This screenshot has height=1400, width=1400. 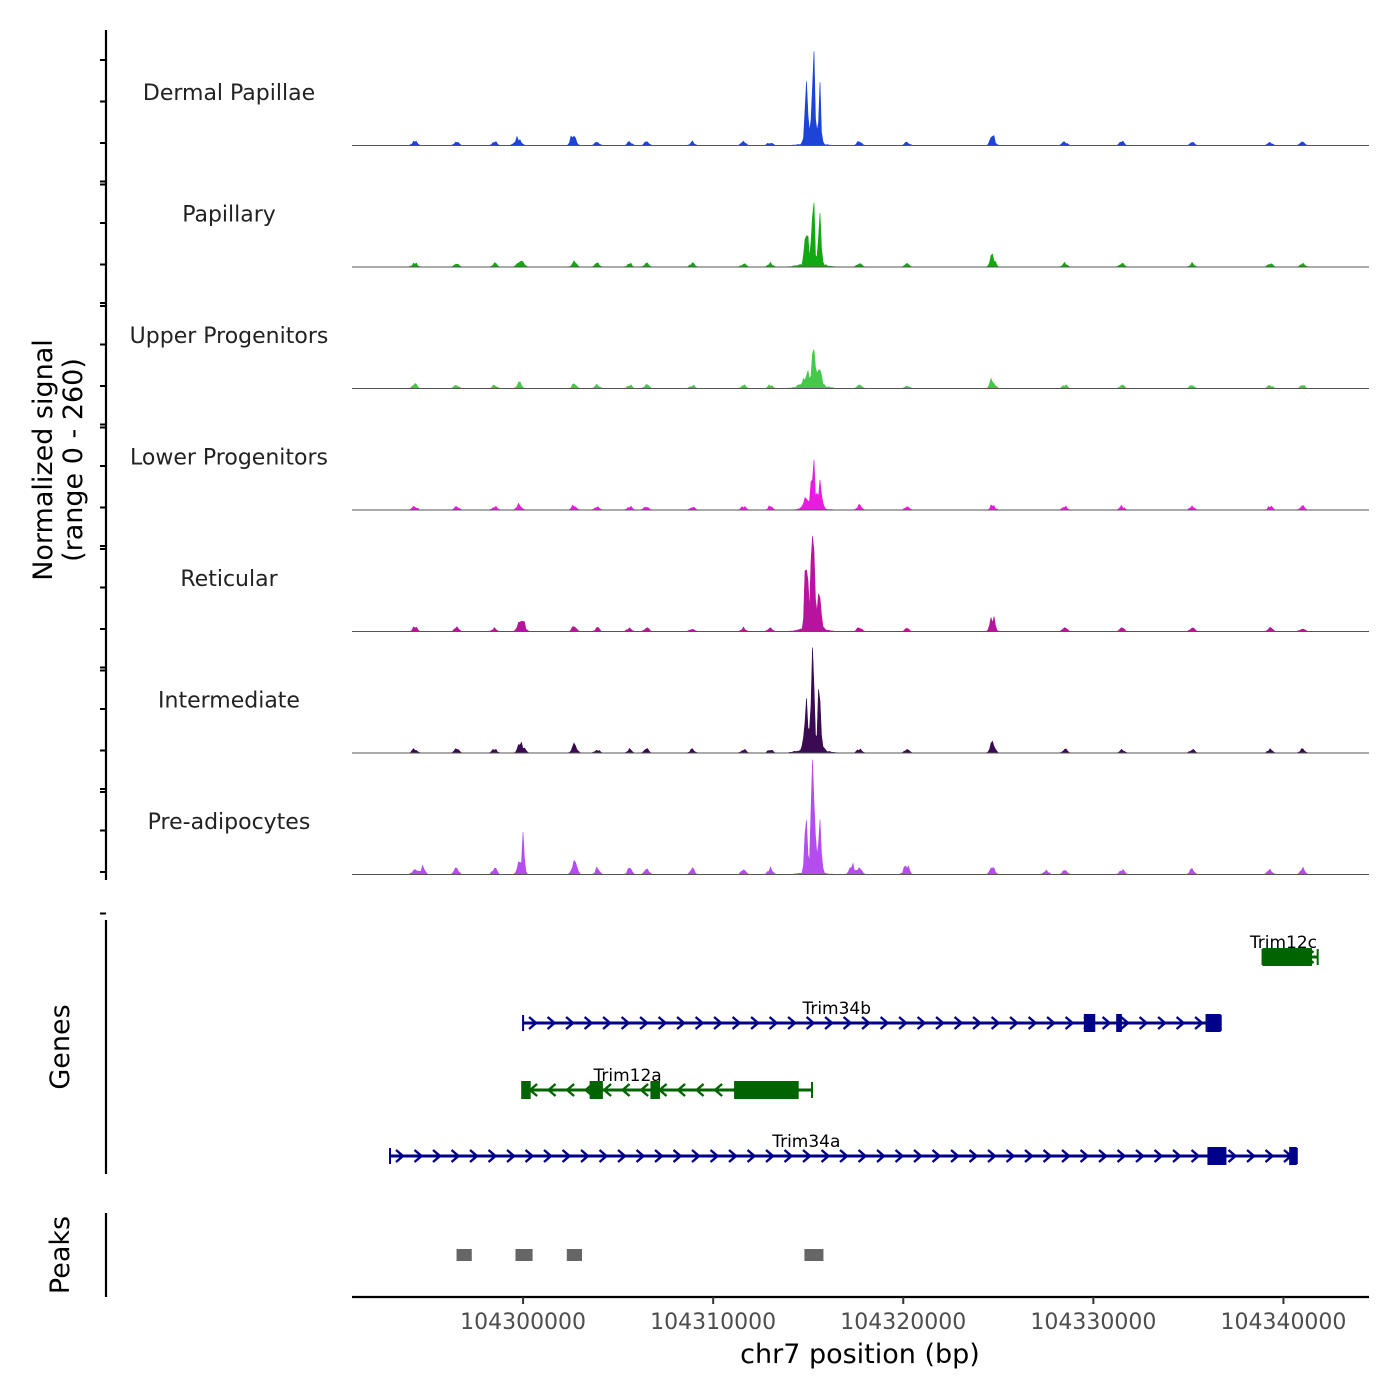 What do you see at coordinates (734, 118) in the screenshot?
I see `signal-track: Dermal Papillae` at bounding box center [734, 118].